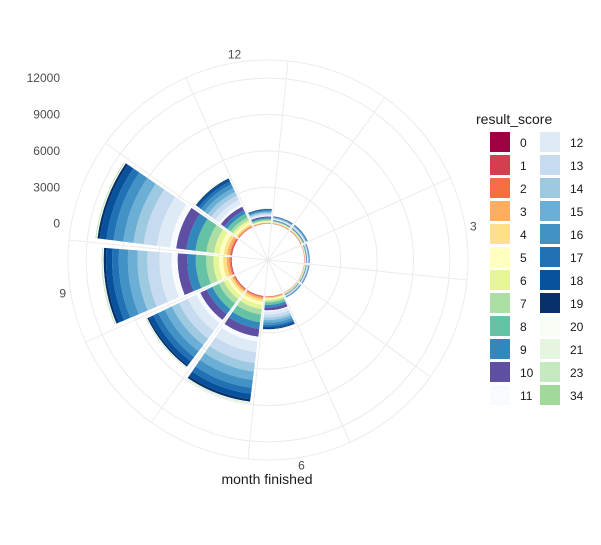 The width and height of the screenshot is (601, 545). I want to click on r-tick-label: 6000, so click(46, 151).